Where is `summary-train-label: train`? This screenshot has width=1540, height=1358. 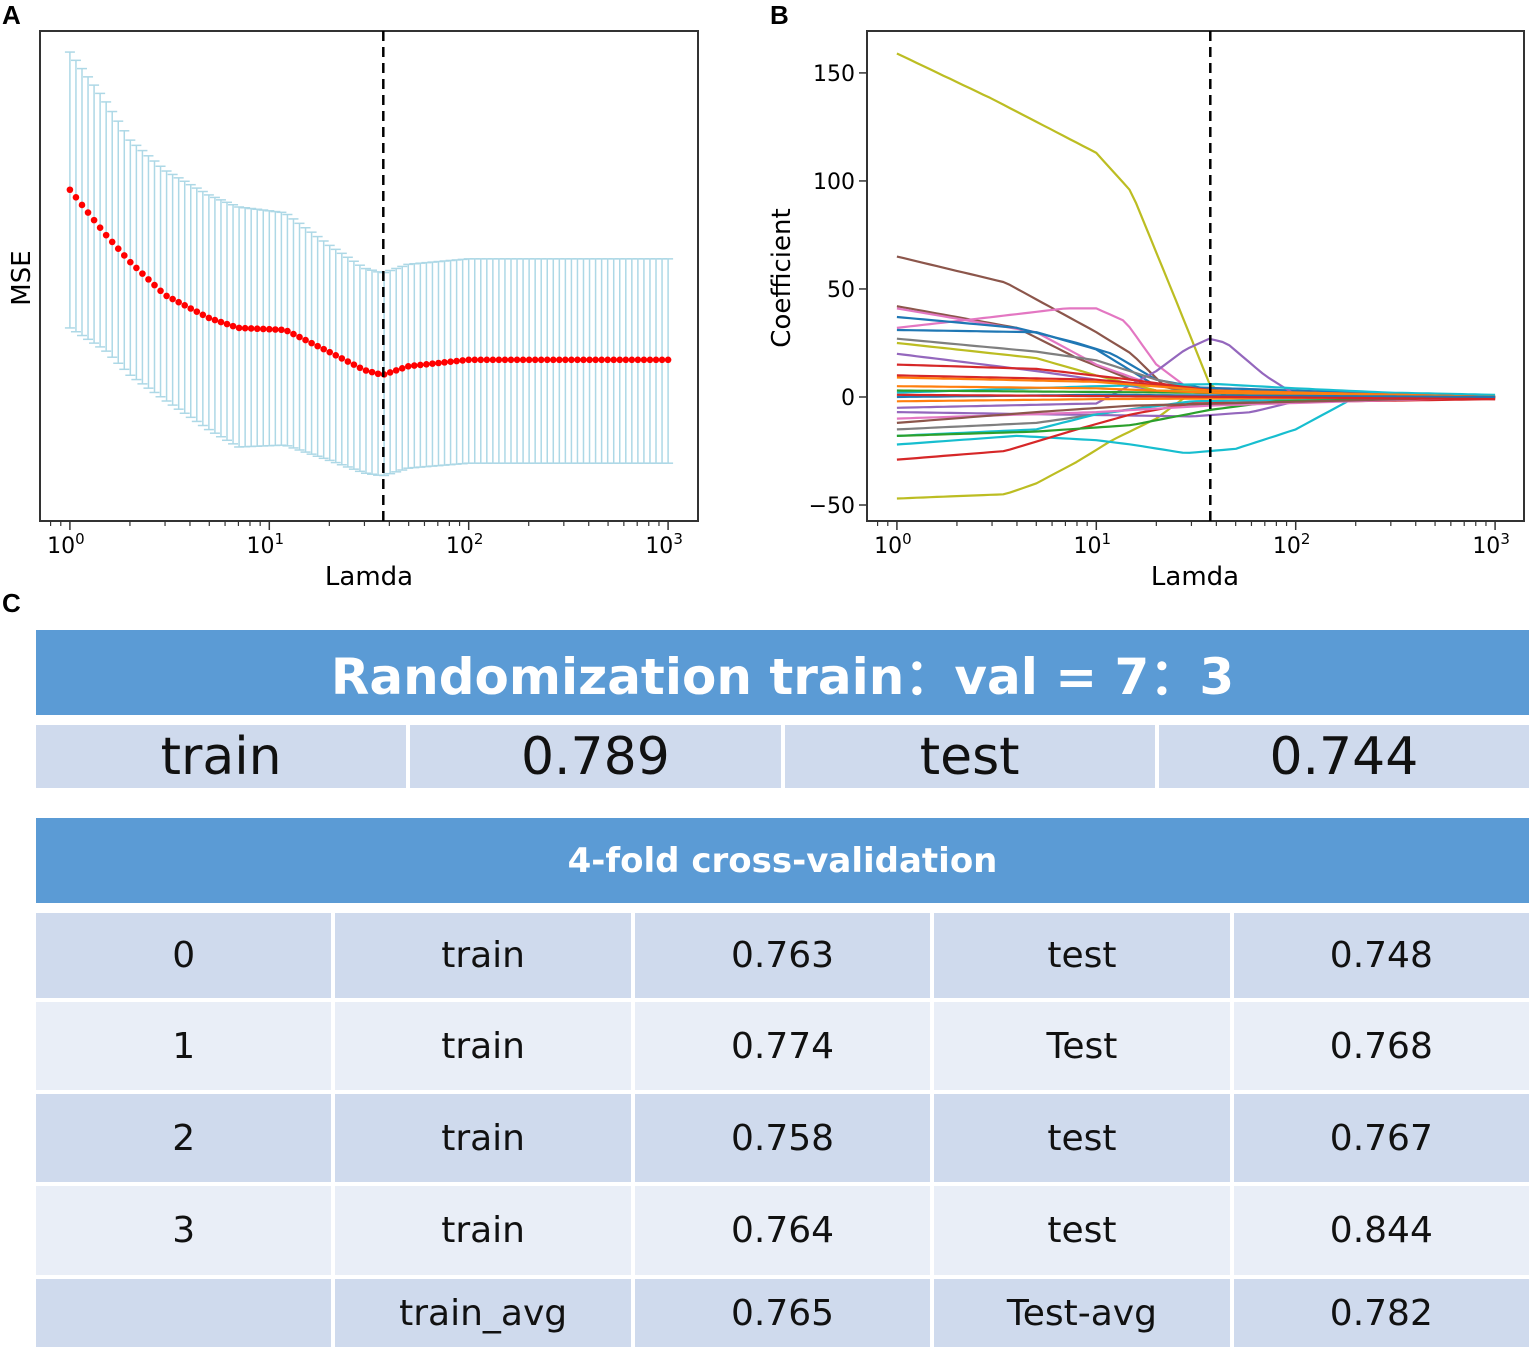
summary-train-label: train is located at coordinates (221, 756).